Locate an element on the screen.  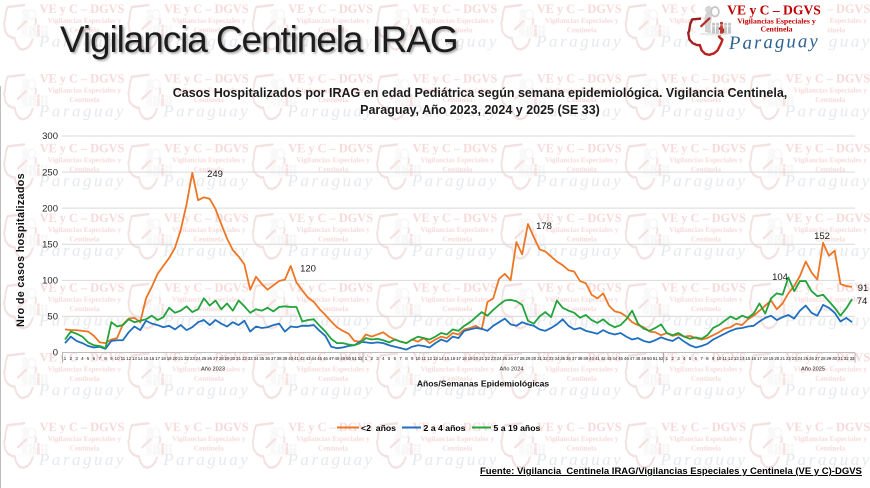
svg-text: 104 is located at coordinates (780, 277).